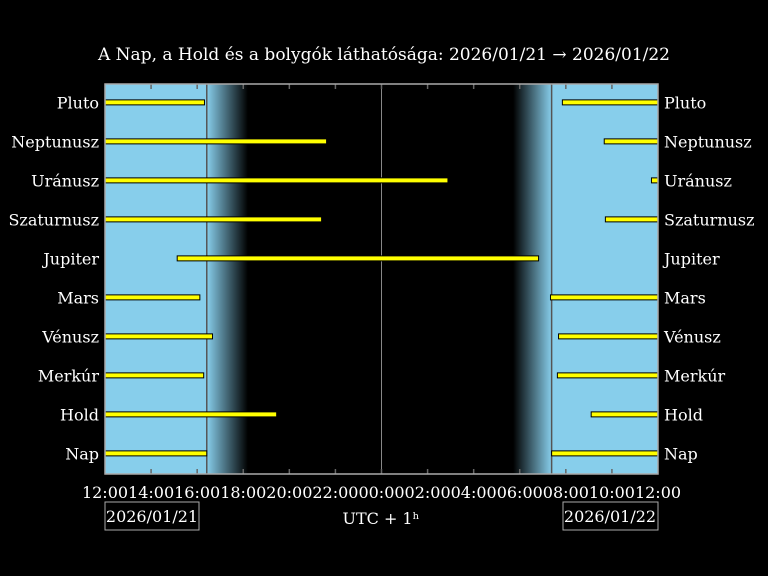 This screenshot has width=768, height=576. What do you see at coordinates (65, 180) in the screenshot?
I see `body-label-left: Uránusz` at bounding box center [65, 180].